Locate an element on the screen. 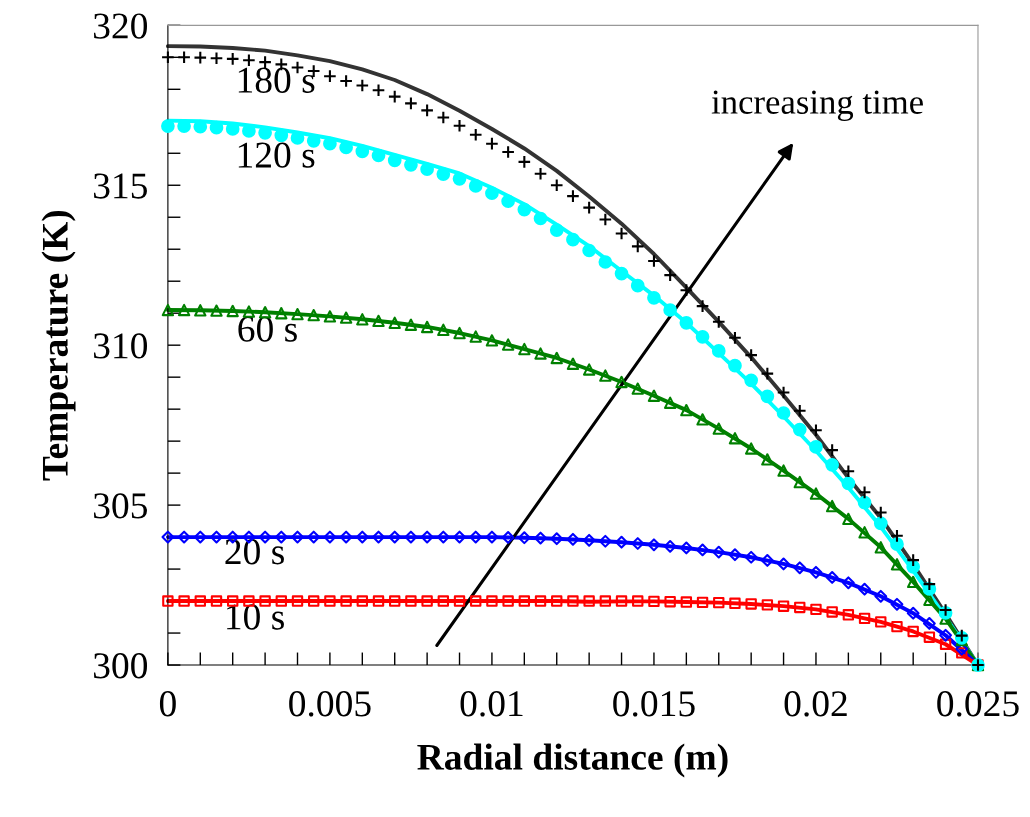 The width and height of the screenshot is (1030, 817). x-tick-label: 0 is located at coordinates (167, 704).